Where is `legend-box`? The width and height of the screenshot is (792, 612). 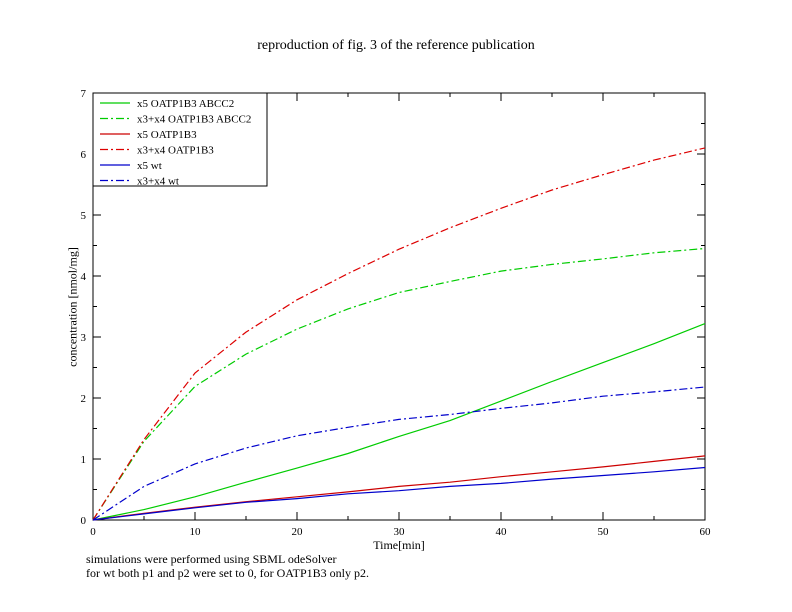
legend-box is located at coordinates (180, 139).